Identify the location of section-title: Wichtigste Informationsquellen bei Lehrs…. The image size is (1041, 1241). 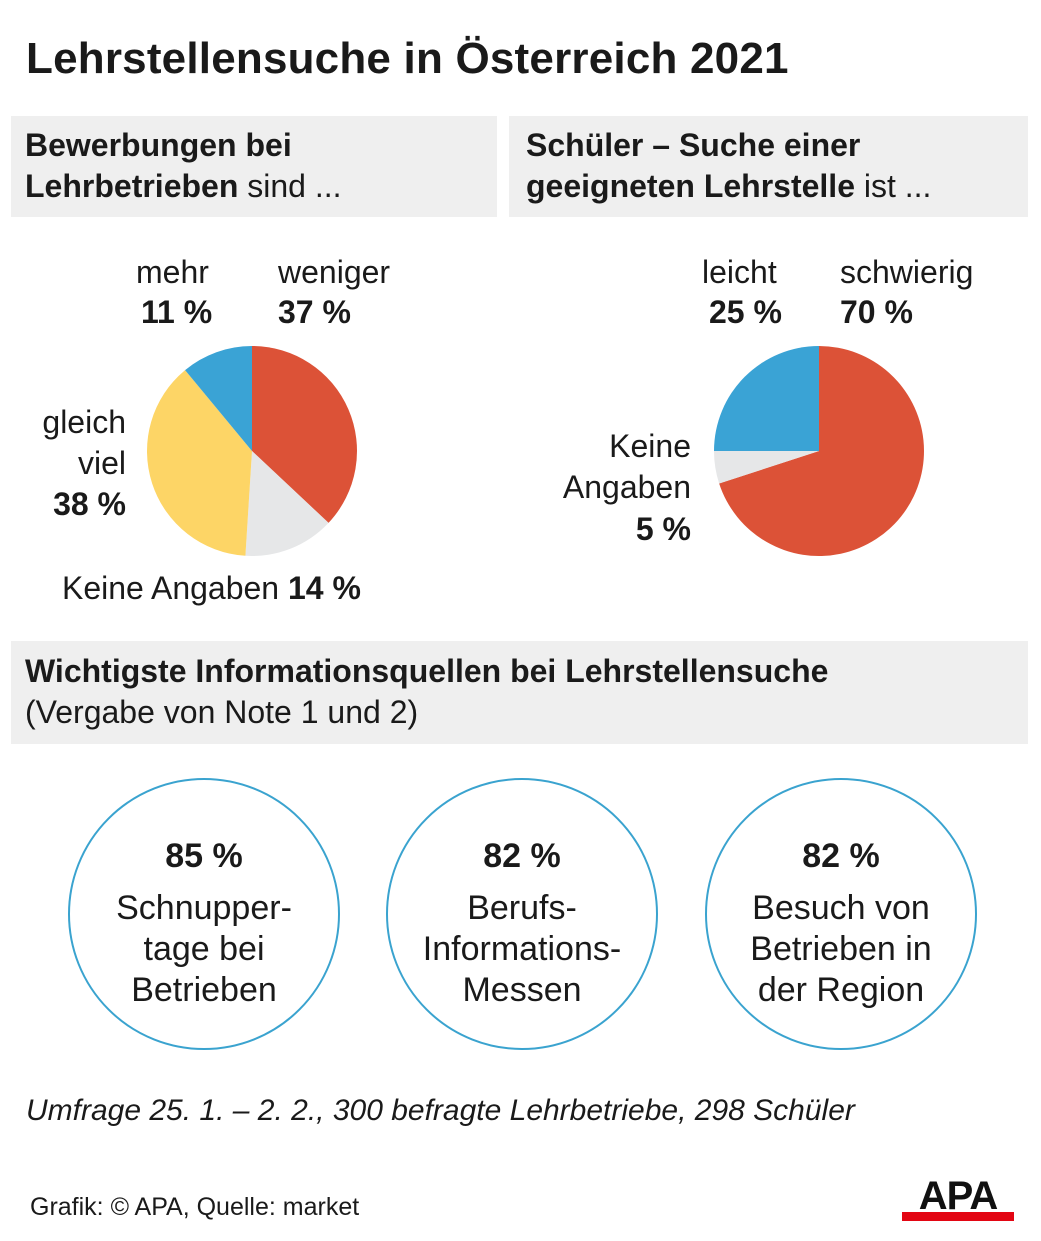
(427, 671).